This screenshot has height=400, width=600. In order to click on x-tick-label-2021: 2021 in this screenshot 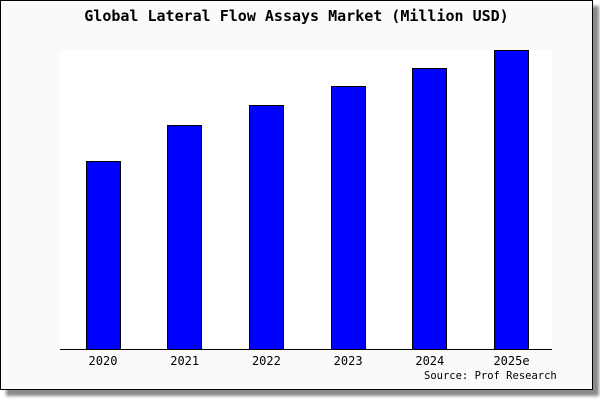, I will do `click(185, 361)`.